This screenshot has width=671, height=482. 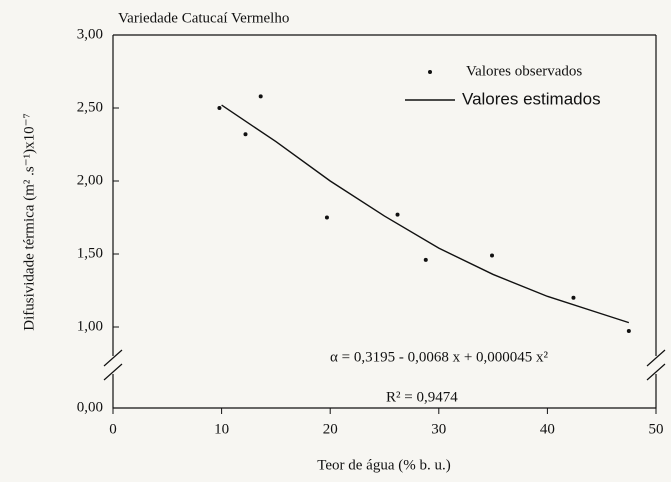 I want to click on y-tick-label: 1,50, so click(x=90, y=253).